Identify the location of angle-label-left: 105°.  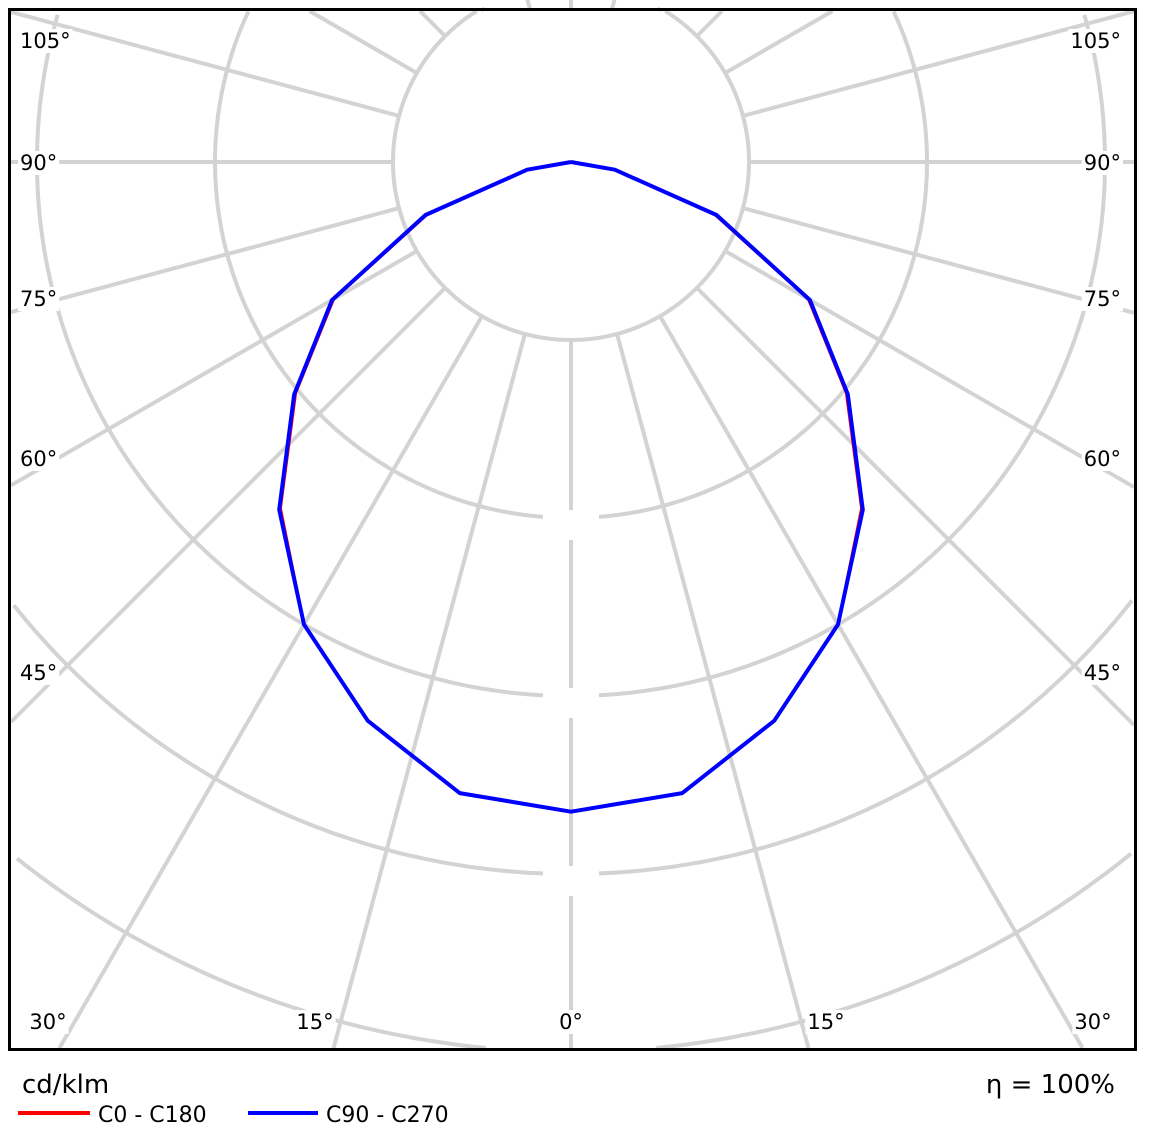
(45, 41).